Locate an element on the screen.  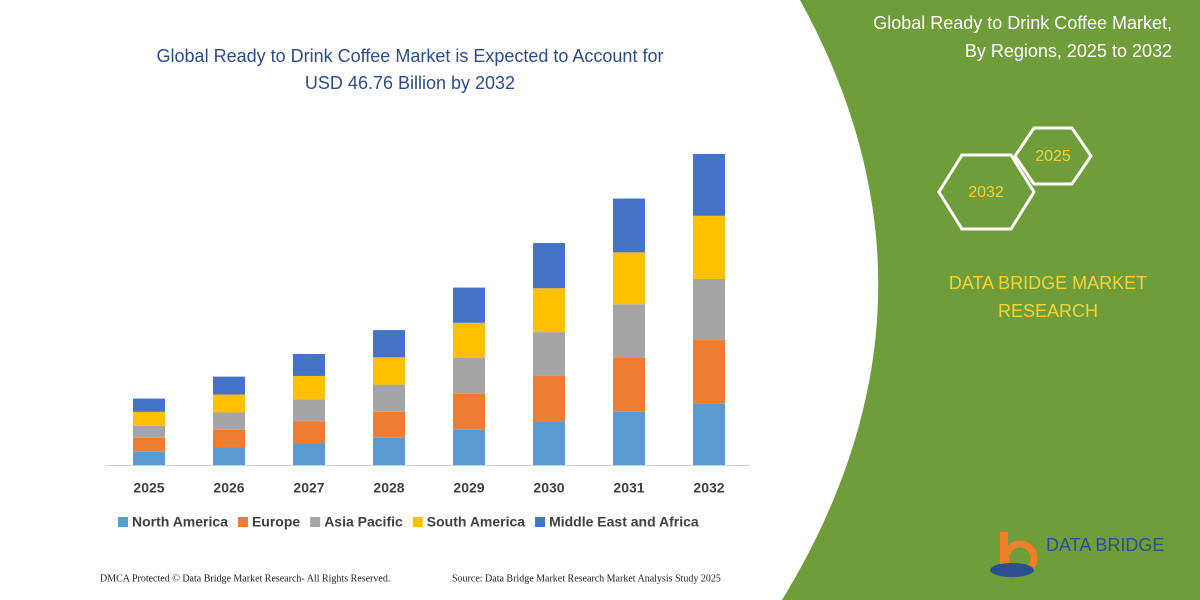
legend-label: North America is located at coordinates (180, 522).